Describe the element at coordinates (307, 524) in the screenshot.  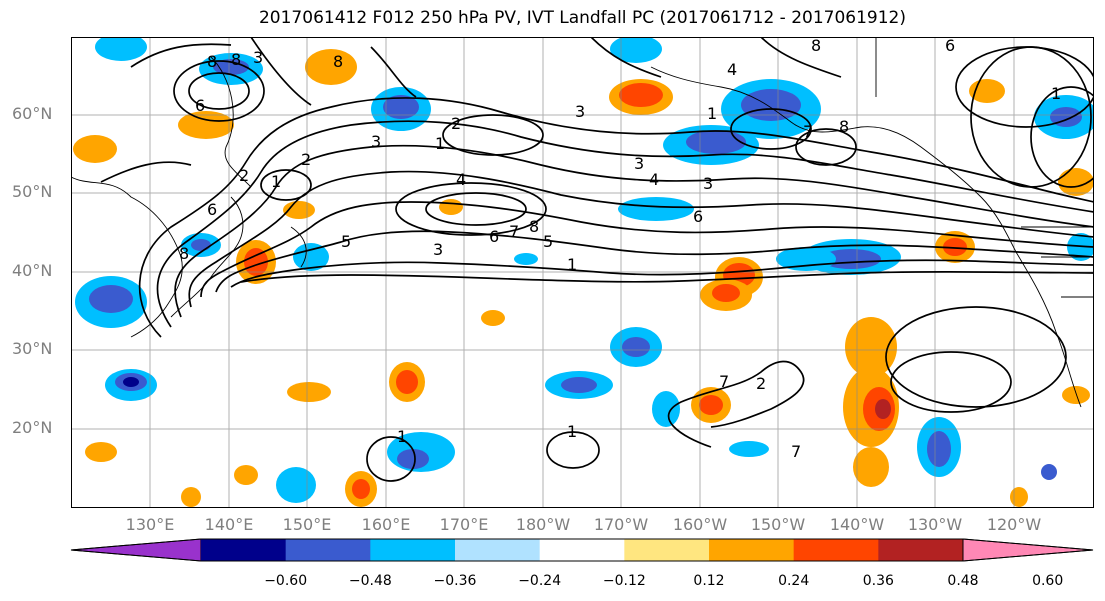
I see `lon-label: 150°E` at that location.